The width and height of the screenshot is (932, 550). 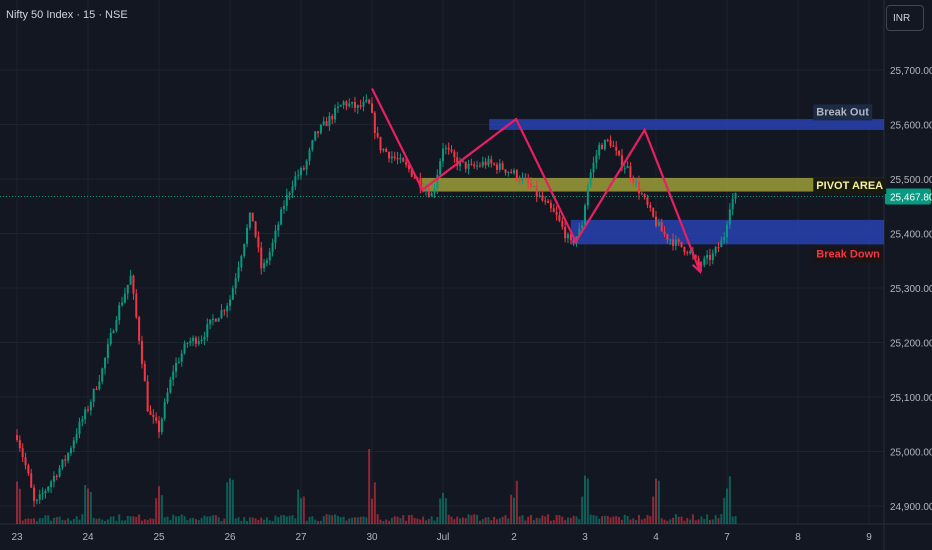 What do you see at coordinates (842, 112) in the screenshot?
I see `annotation-label: Break Out` at bounding box center [842, 112].